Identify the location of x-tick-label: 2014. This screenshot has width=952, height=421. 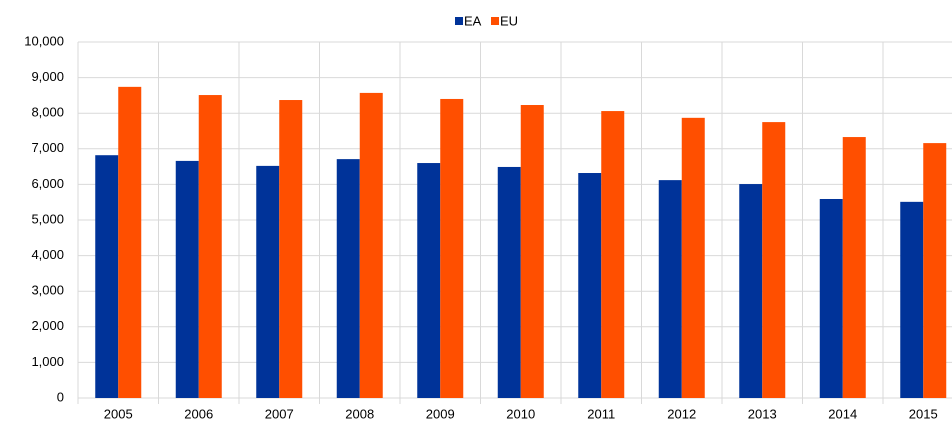
(842, 413).